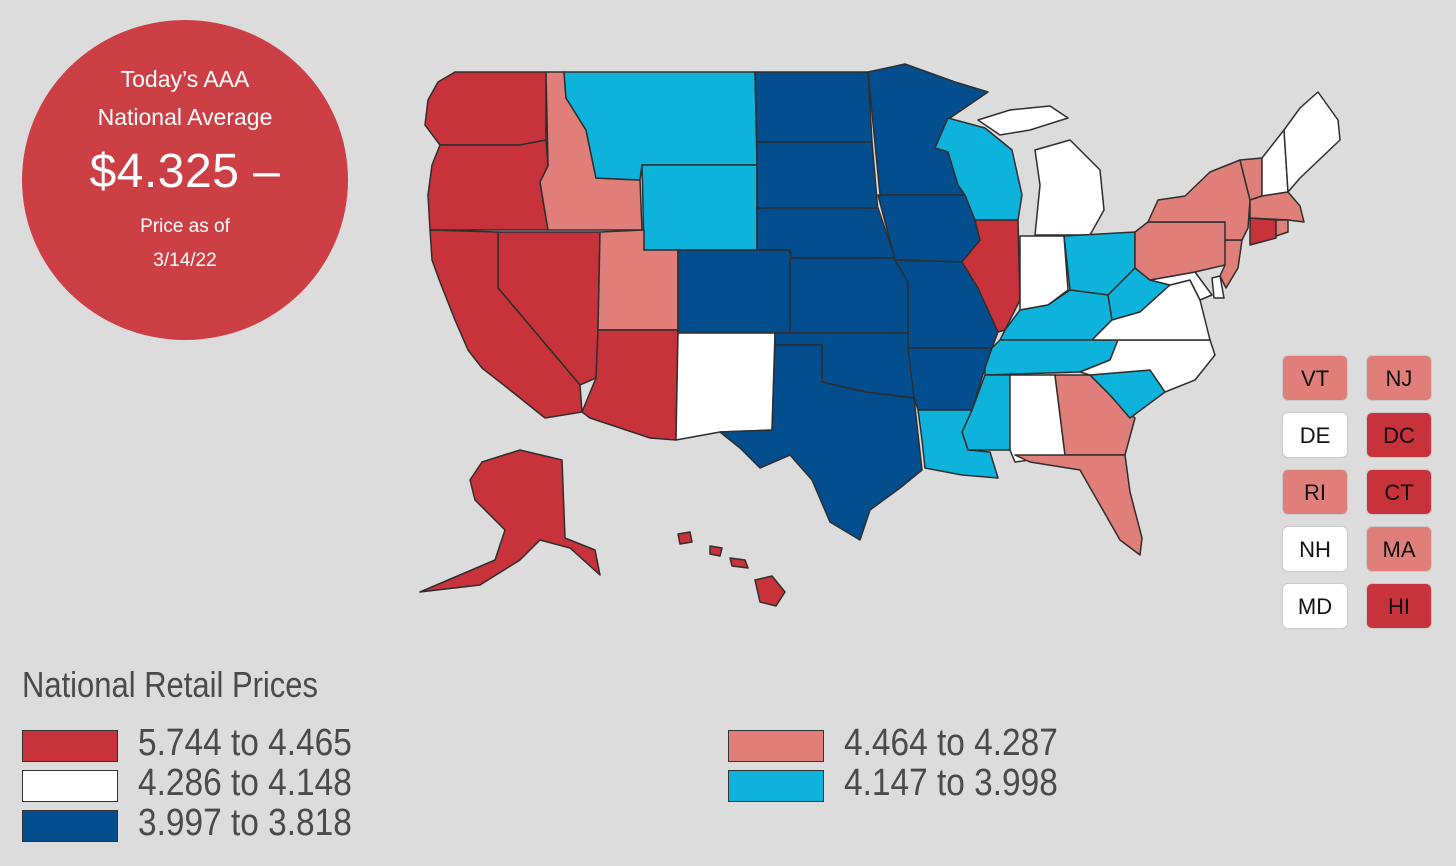  What do you see at coordinates (929, 228) in the screenshot?
I see `state-ia` at bounding box center [929, 228].